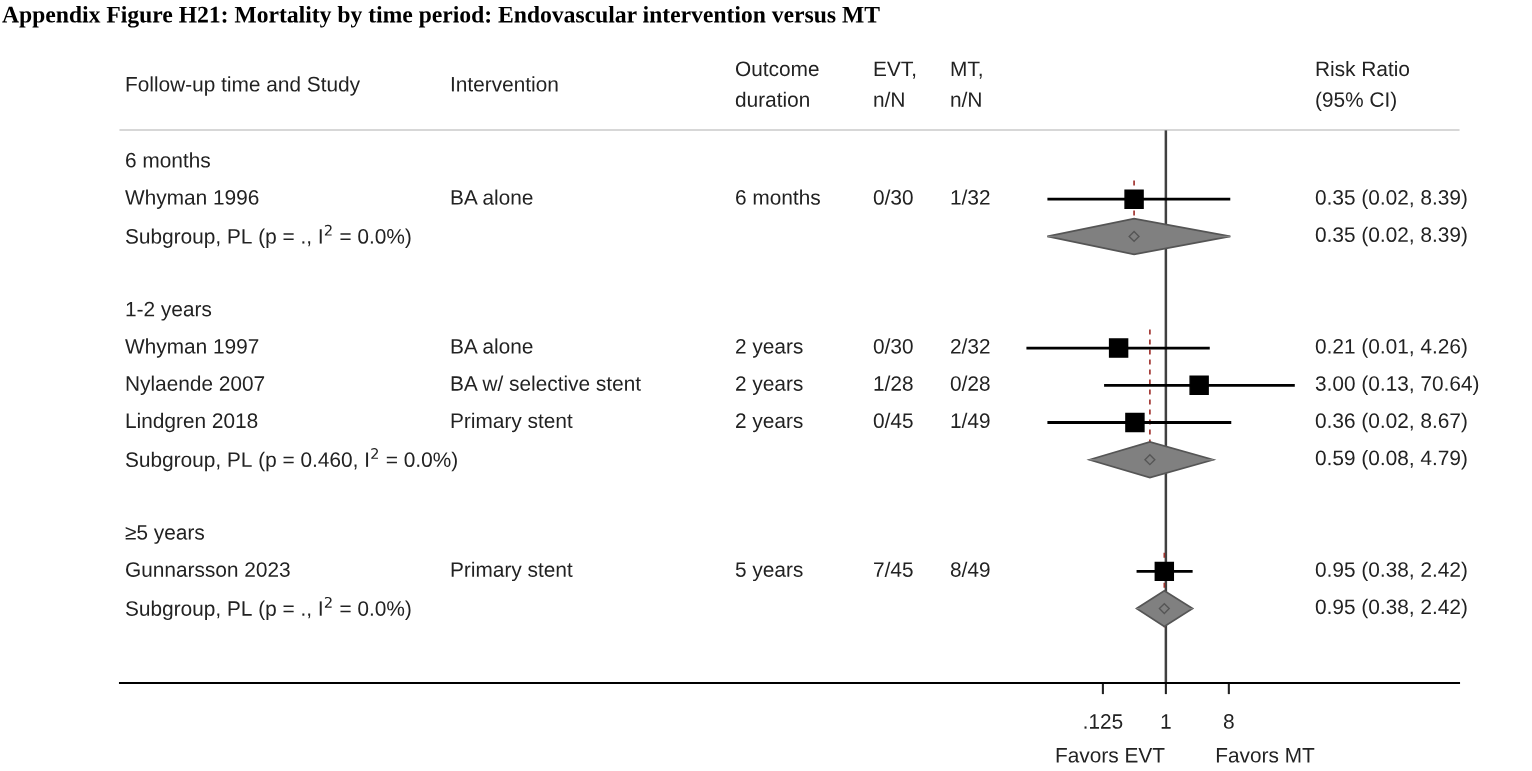  Describe the element at coordinates (291, 460) in the screenshot. I see `y-tick-label: Subgroup, PL (p = 0.460, I$^{2}$ = 0.0%)` at that location.